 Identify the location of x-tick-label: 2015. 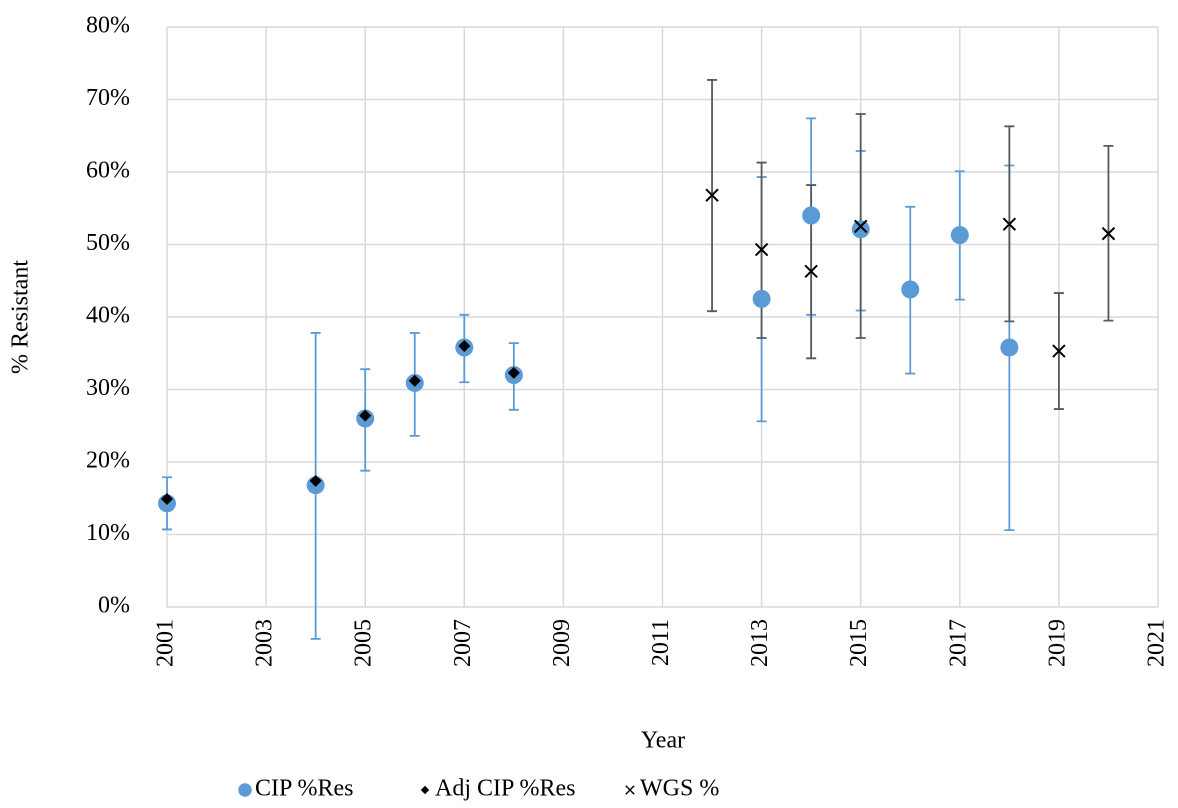
(859, 643).